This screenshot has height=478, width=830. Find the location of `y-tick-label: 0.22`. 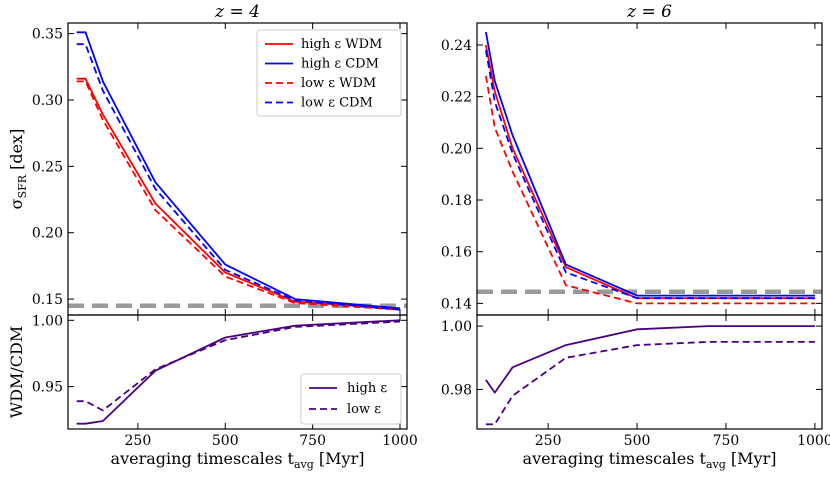

y-tick-label: 0.22 is located at coordinates (456, 98).